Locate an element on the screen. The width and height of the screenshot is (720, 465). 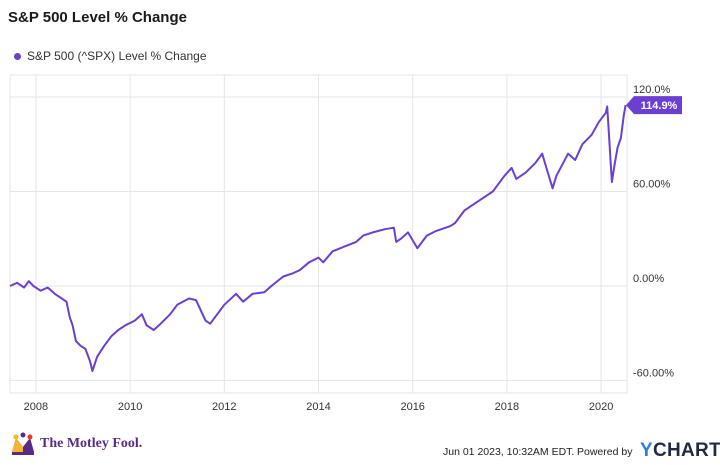
legend: S&P 500 (^SPX) Level % Change is located at coordinates (110, 56).